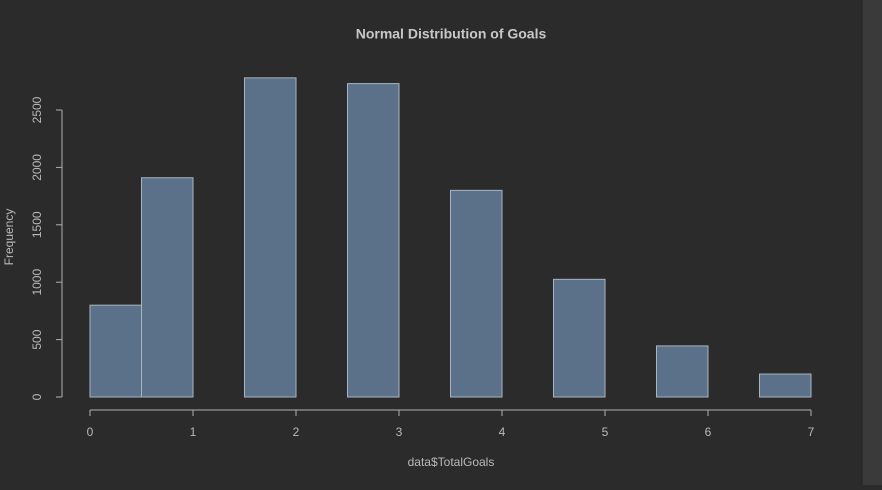 The width and height of the screenshot is (882, 490). I want to click on side-panel, so click(872, 242).